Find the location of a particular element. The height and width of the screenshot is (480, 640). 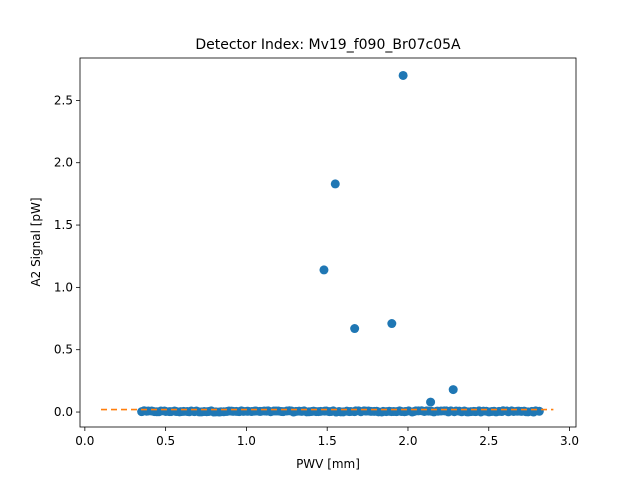

y-axis-label: A2 Signal [pW] is located at coordinates (36, 241).